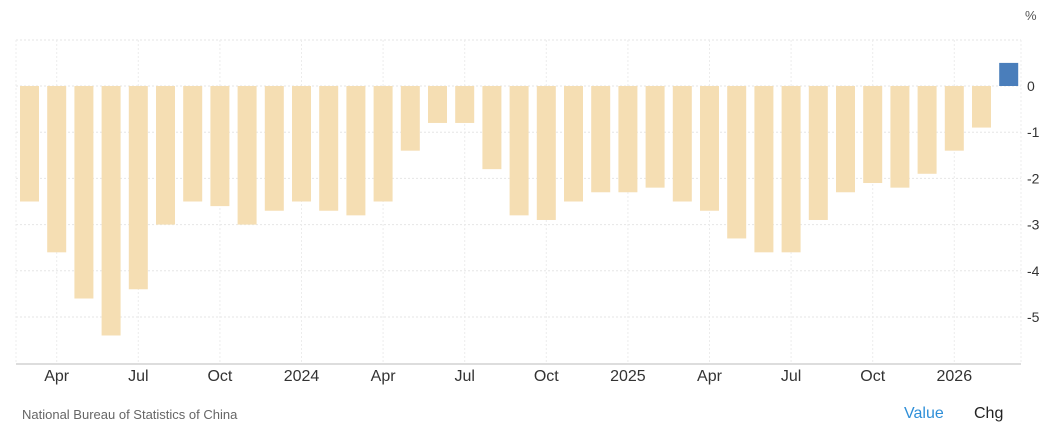 The image size is (1050, 432). What do you see at coordinates (989, 413) in the screenshot?
I see `chg-toggle: Chg` at bounding box center [989, 413].